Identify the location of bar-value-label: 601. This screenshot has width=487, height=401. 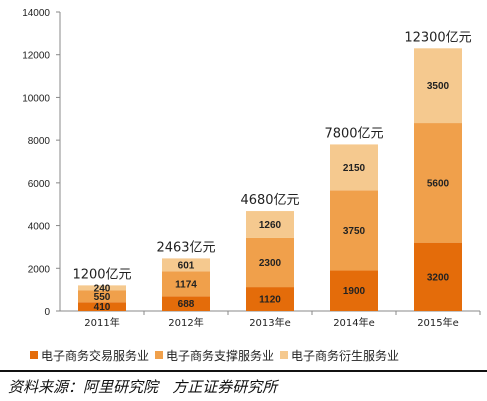
(186, 265).